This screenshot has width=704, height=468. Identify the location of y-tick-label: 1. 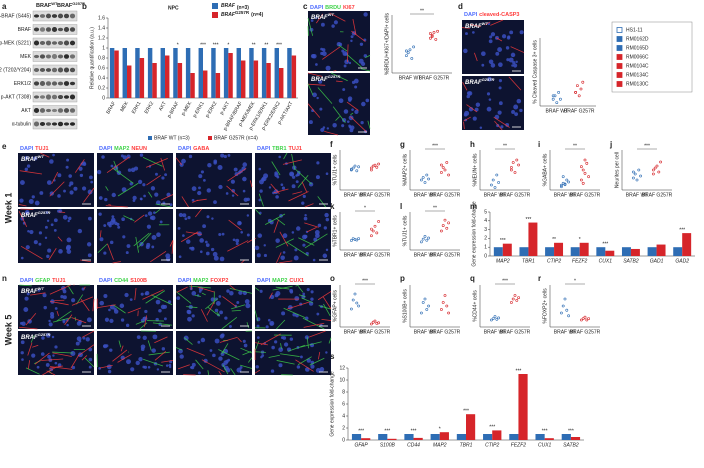
(485, 248).